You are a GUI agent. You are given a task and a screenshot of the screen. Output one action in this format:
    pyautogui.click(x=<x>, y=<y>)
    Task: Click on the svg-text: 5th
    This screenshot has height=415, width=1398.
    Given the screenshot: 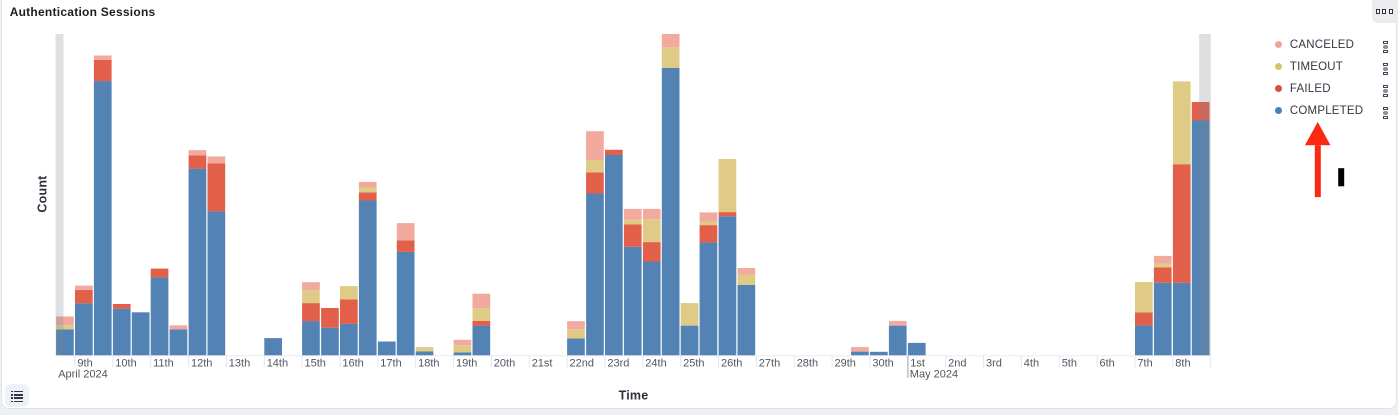 What is the action you would take?
    pyautogui.click(x=1069, y=364)
    